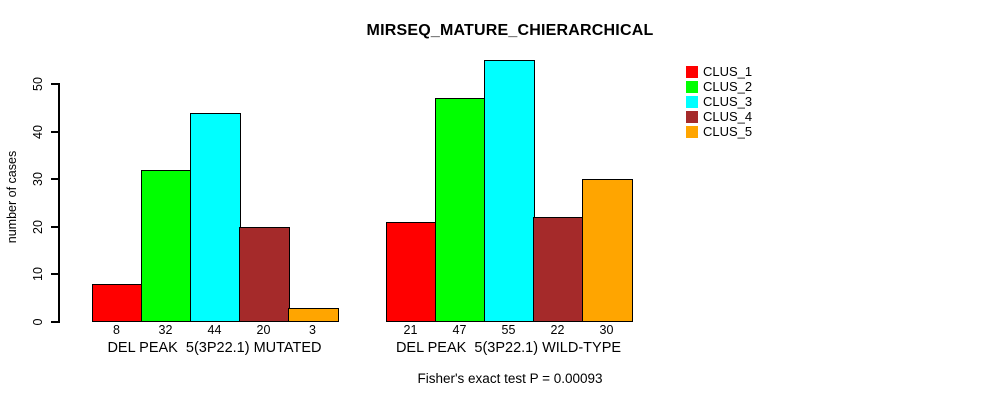 This screenshot has height=400, width=990. Describe the element at coordinates (728, 101) in the screenshot. I see `legend-label: CLUS_3` at that location.